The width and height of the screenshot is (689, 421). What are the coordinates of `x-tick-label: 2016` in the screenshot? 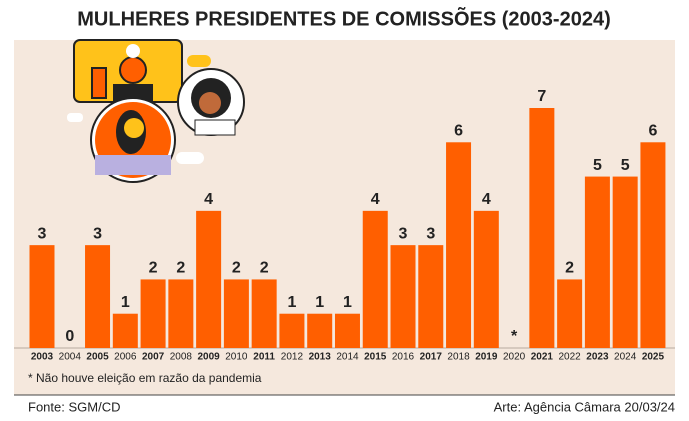 It's located at (403, 357).